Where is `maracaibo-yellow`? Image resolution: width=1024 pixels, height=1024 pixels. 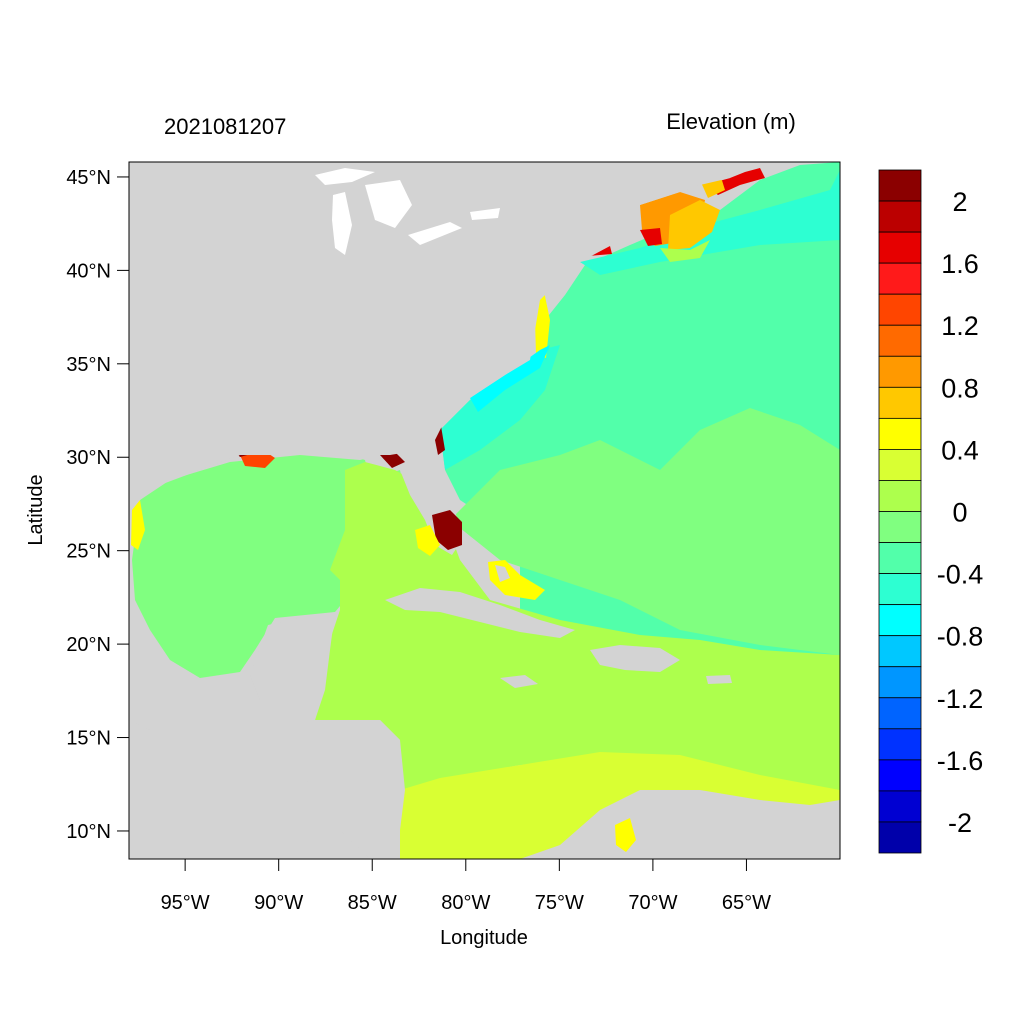 maracaibo-yellow is located at coordinates (625, 835).